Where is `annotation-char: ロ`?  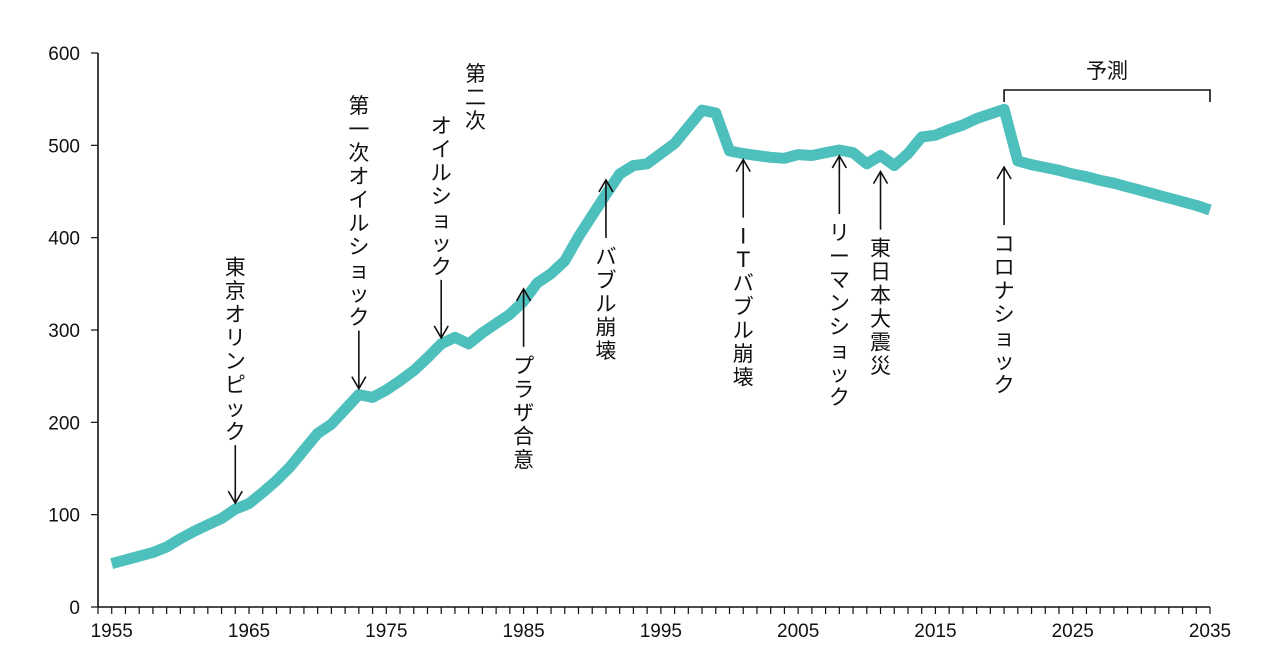 annotation-char: ロ is located at coordinates (1004, 268).